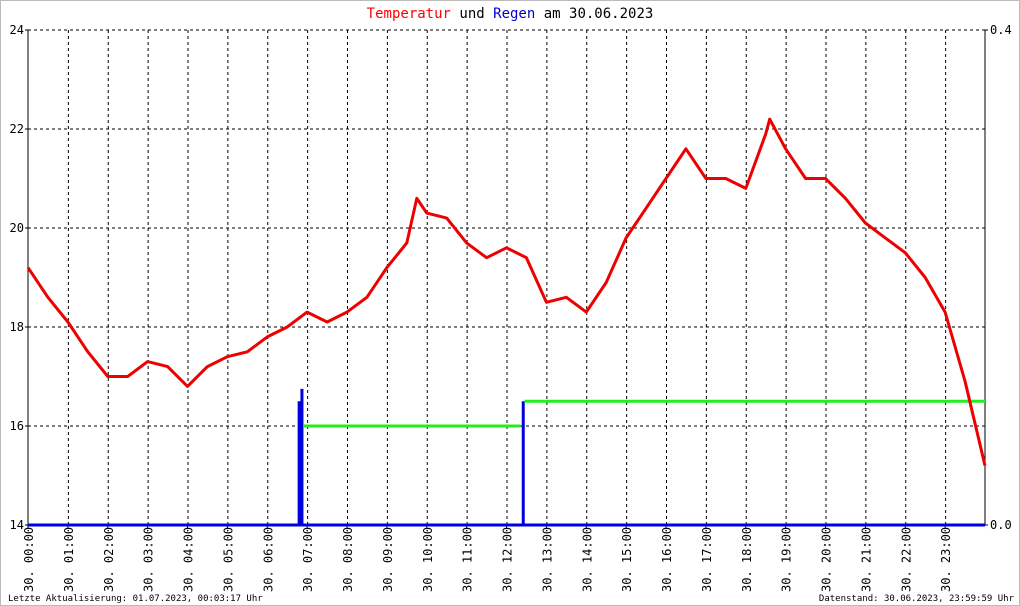 The height and width of the screenshot is (606, 1020). What do you see at coordinates (17, 228) in the screenshot?
I see `y-tick-label: 20` at bounding box center [17, 228].